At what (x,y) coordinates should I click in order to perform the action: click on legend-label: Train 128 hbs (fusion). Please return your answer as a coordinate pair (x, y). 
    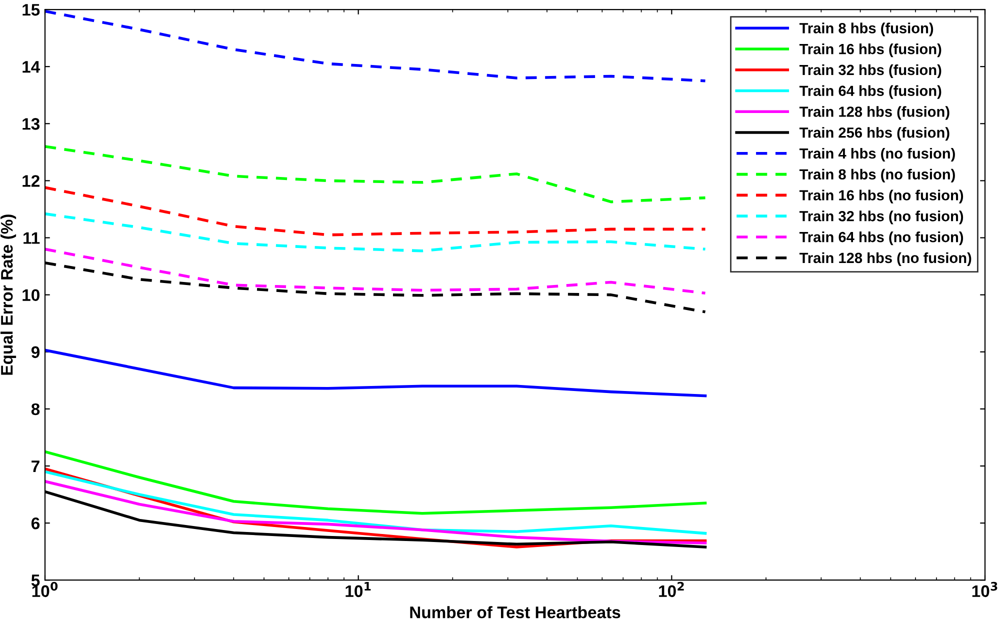
    Looking at the image, I should click on (874, 113).